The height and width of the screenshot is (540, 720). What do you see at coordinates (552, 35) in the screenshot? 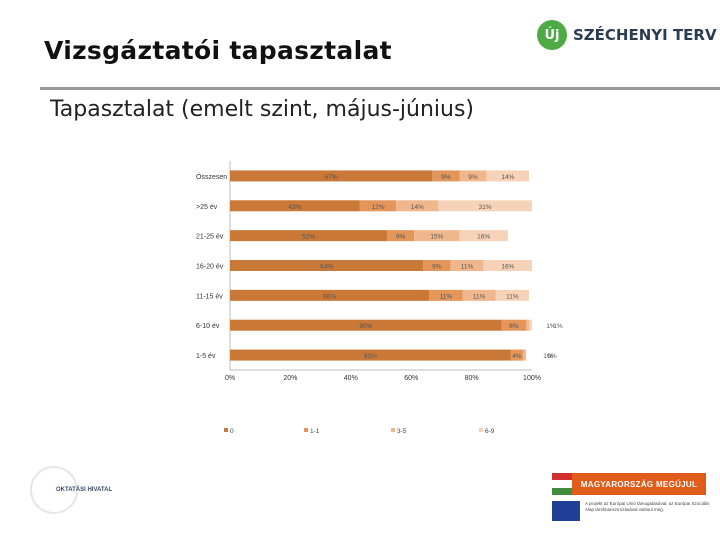
I see `szechenyi-logo-icon: Új` at bounding box center [552, 35].